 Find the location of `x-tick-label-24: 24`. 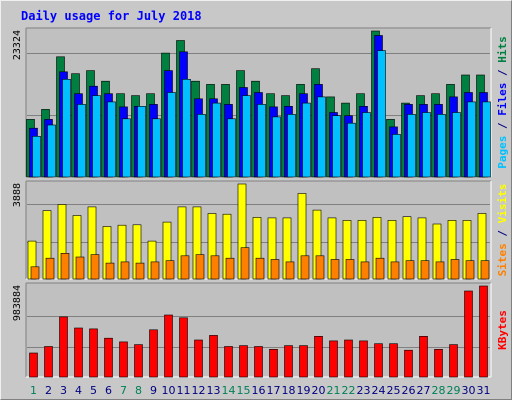

x-tick-label-24: 24 is located at coordinates (379, 390).